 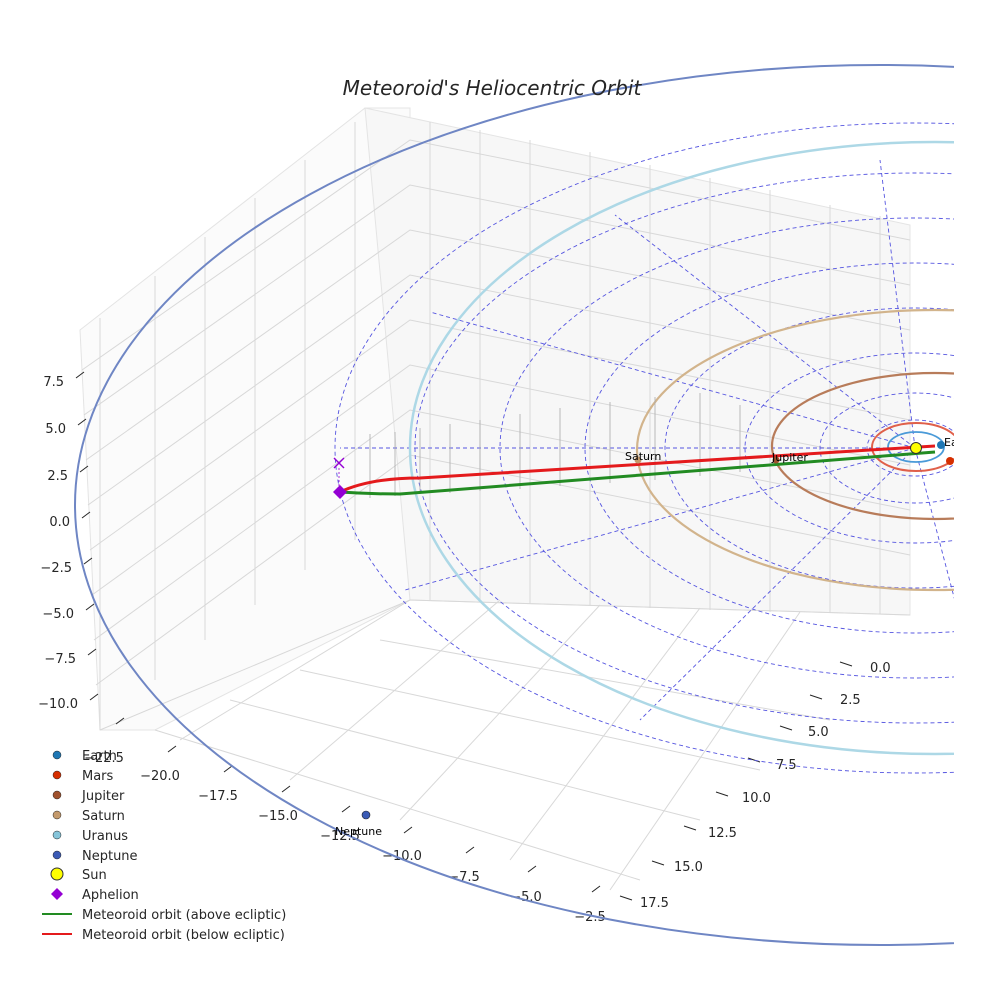 I want to click on legend-sun-text: Sun, so click(x=94, y=875).